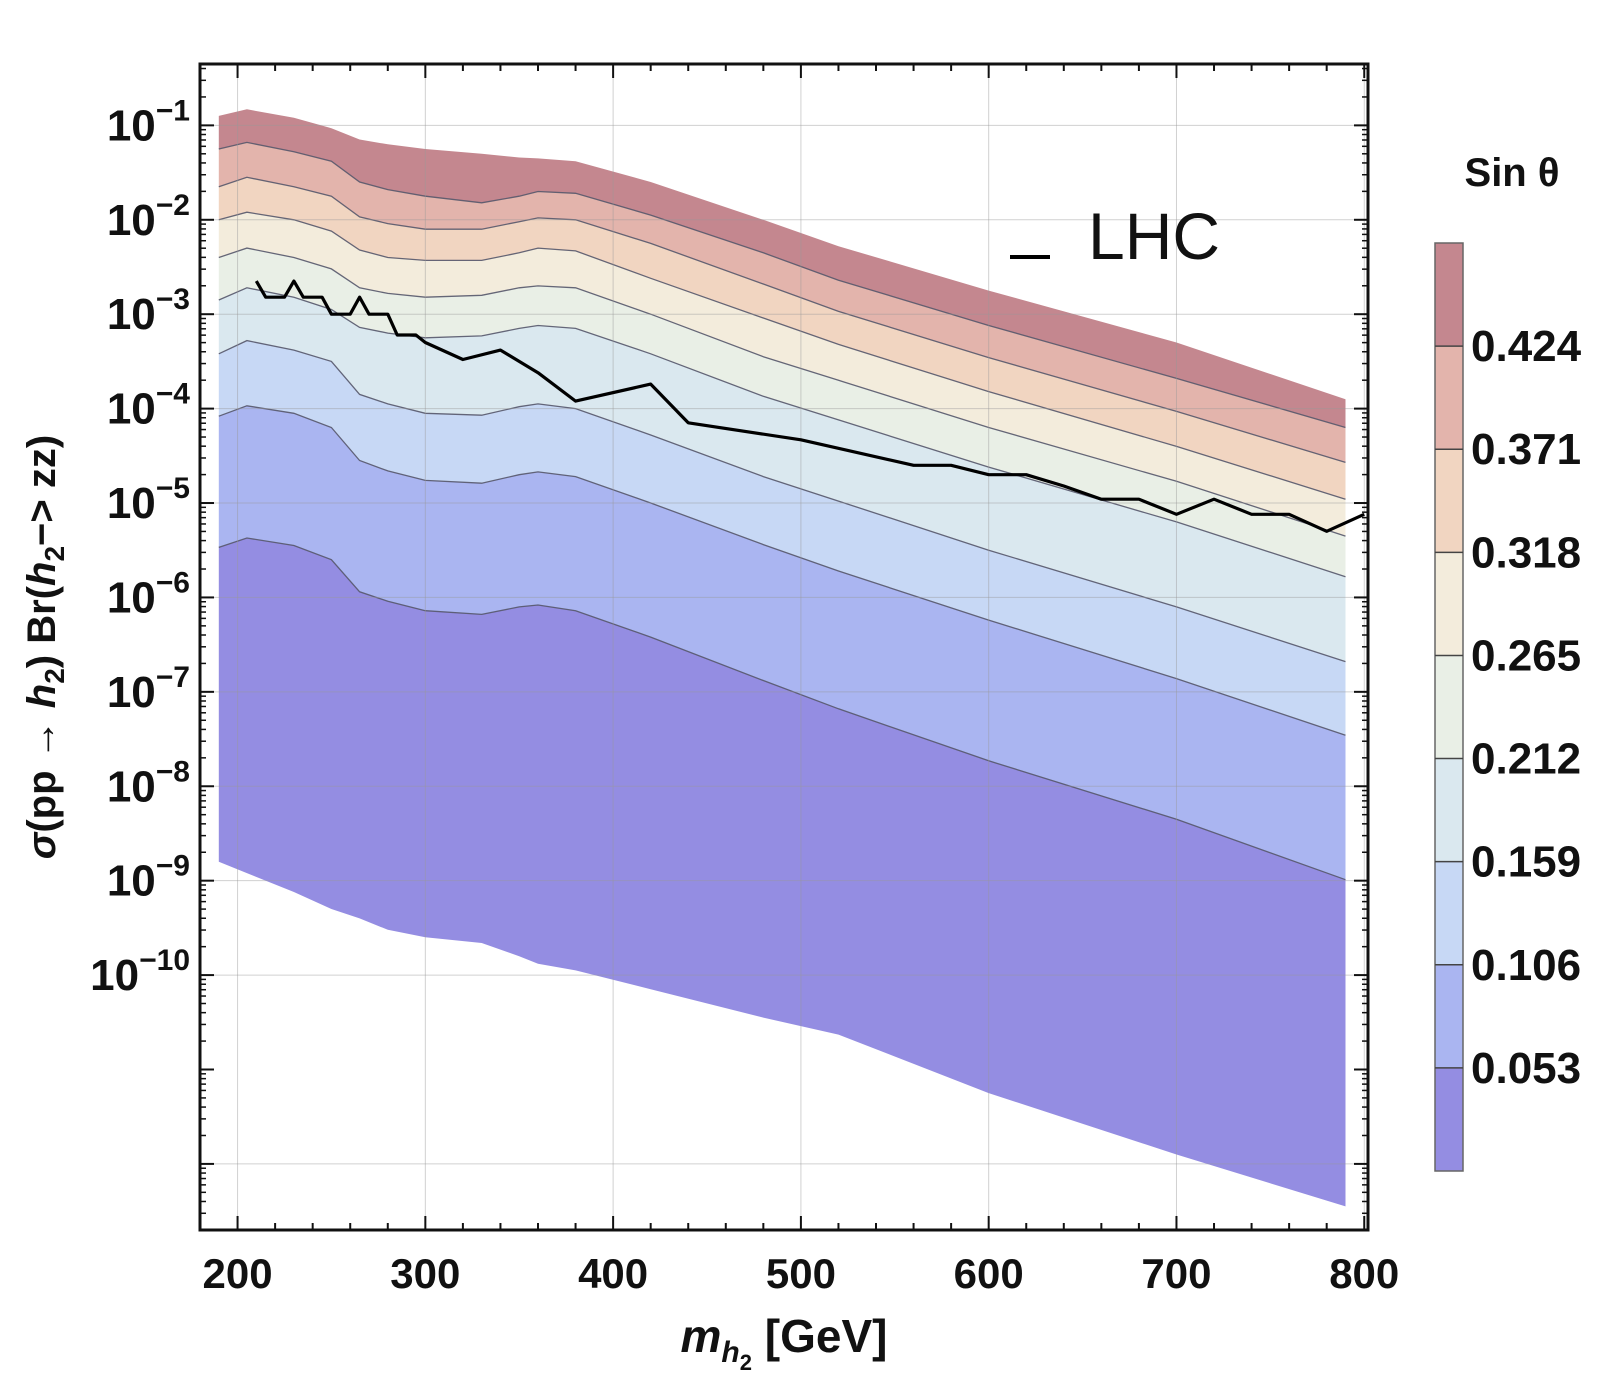 The width and height of the screenshot is (1614, 1376). I want to click on legend: LHC, so click(1115, 236).